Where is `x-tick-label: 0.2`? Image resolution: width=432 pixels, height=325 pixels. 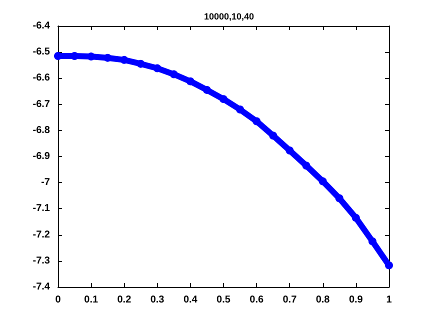
x-tick-label: 0.2 is located at coordinates (124, 300).